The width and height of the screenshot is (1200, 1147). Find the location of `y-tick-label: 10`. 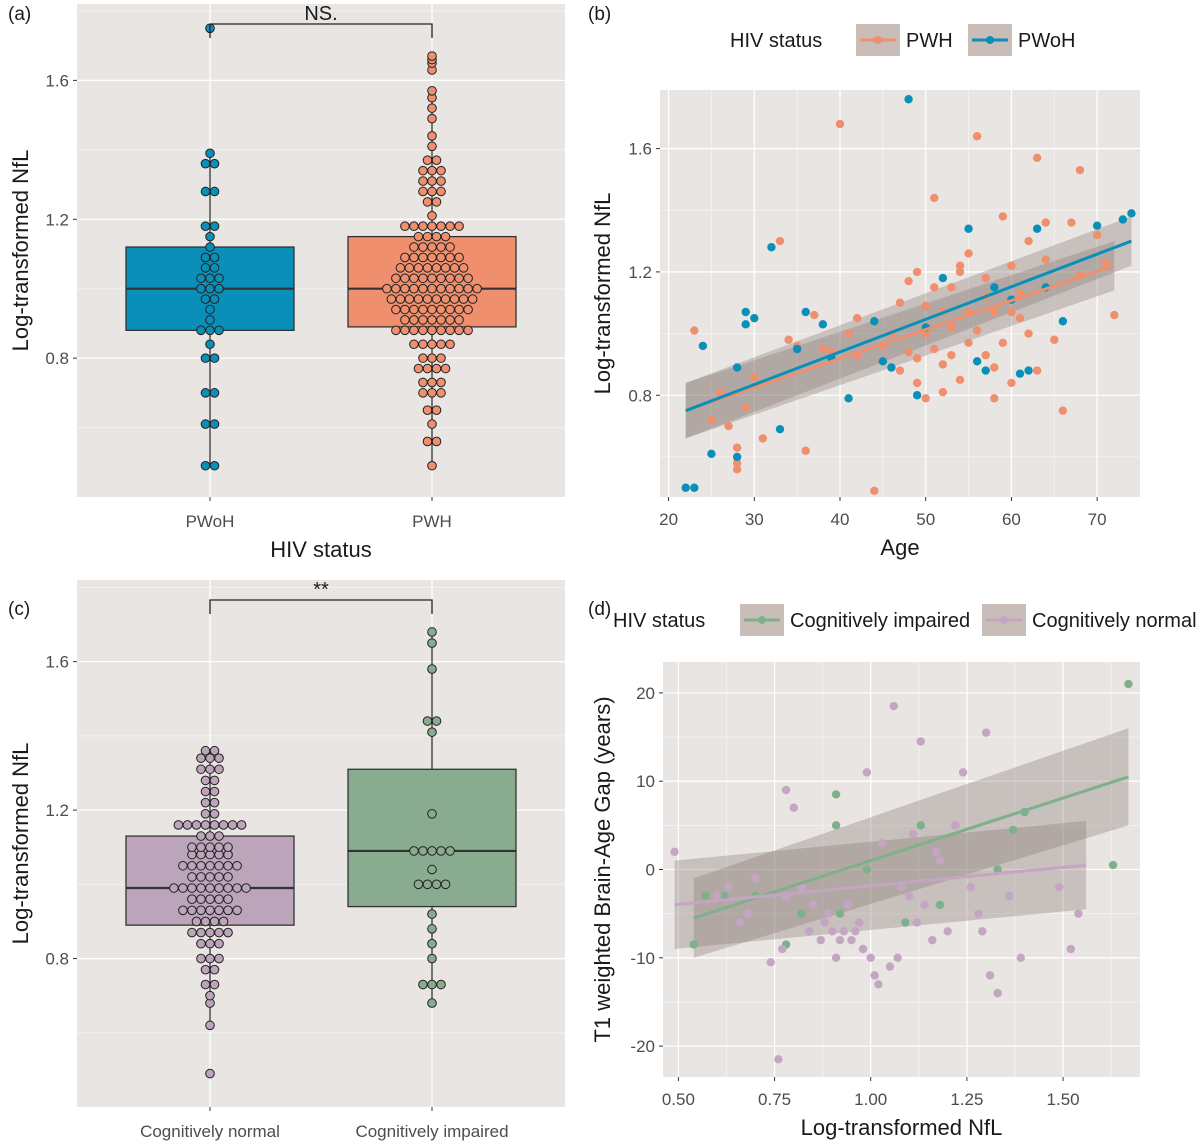

y-tick-label: 10 is located at coordinates (645, 781).